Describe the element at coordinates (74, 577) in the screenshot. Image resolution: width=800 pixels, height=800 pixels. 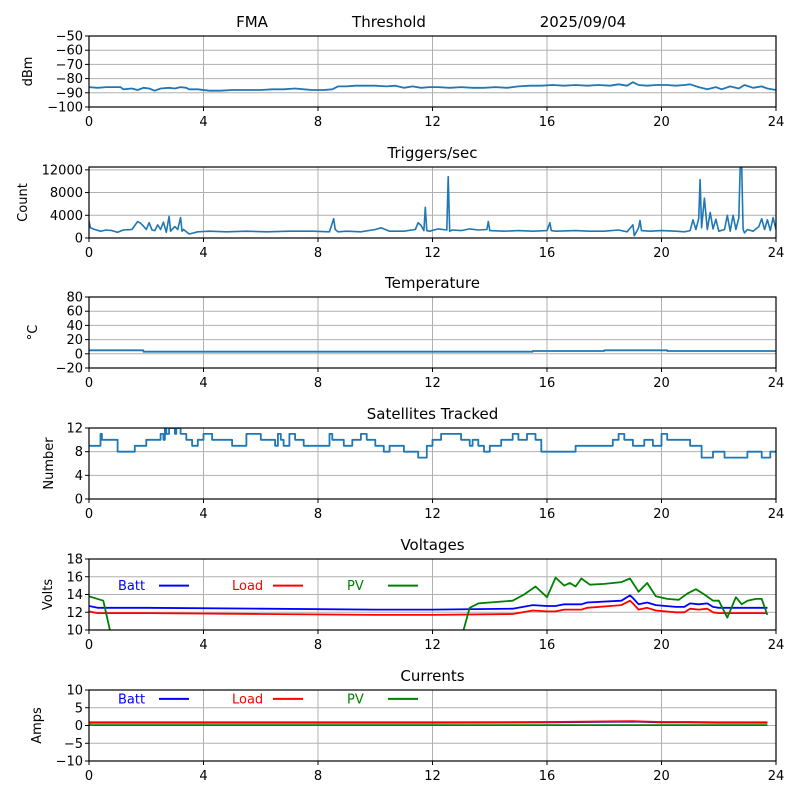
I see `y-tick-label: 16` at that location.